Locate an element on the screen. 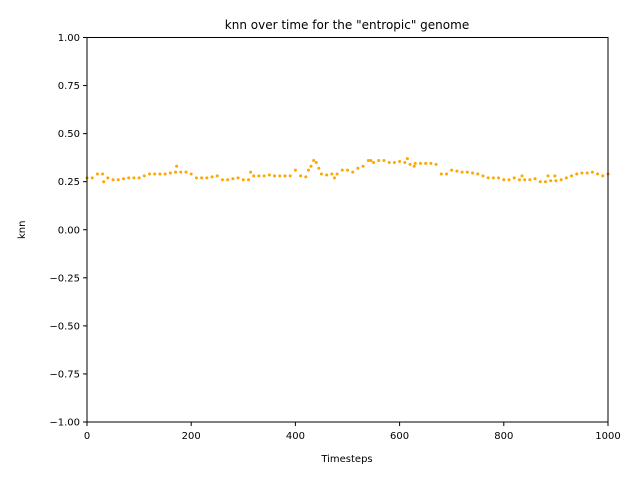  y-axis: −1.00 −0.75 −0.50 −0.25 0.00 0.25 0.50 0.75 1.00 is located at coordinates (68, 231).